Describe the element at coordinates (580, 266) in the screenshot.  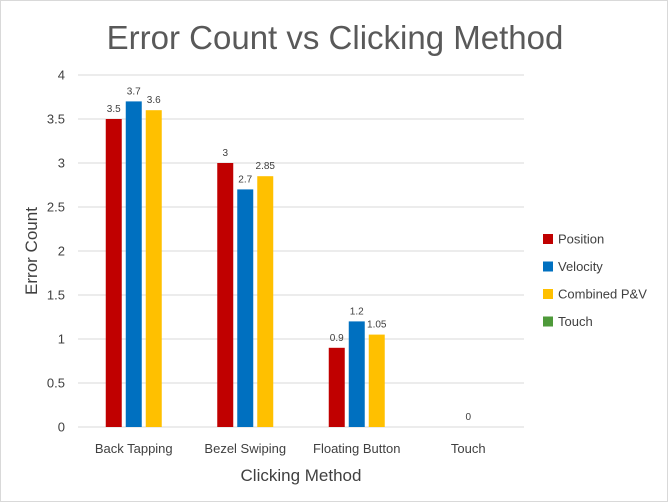
I see `legend-label: Velocity` at that location.